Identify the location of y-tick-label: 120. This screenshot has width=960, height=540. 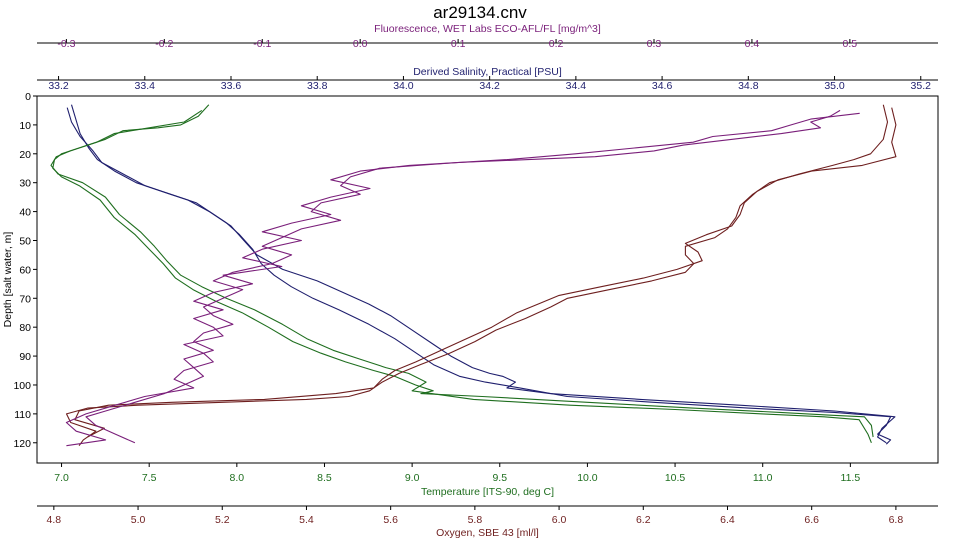
(22, 444).